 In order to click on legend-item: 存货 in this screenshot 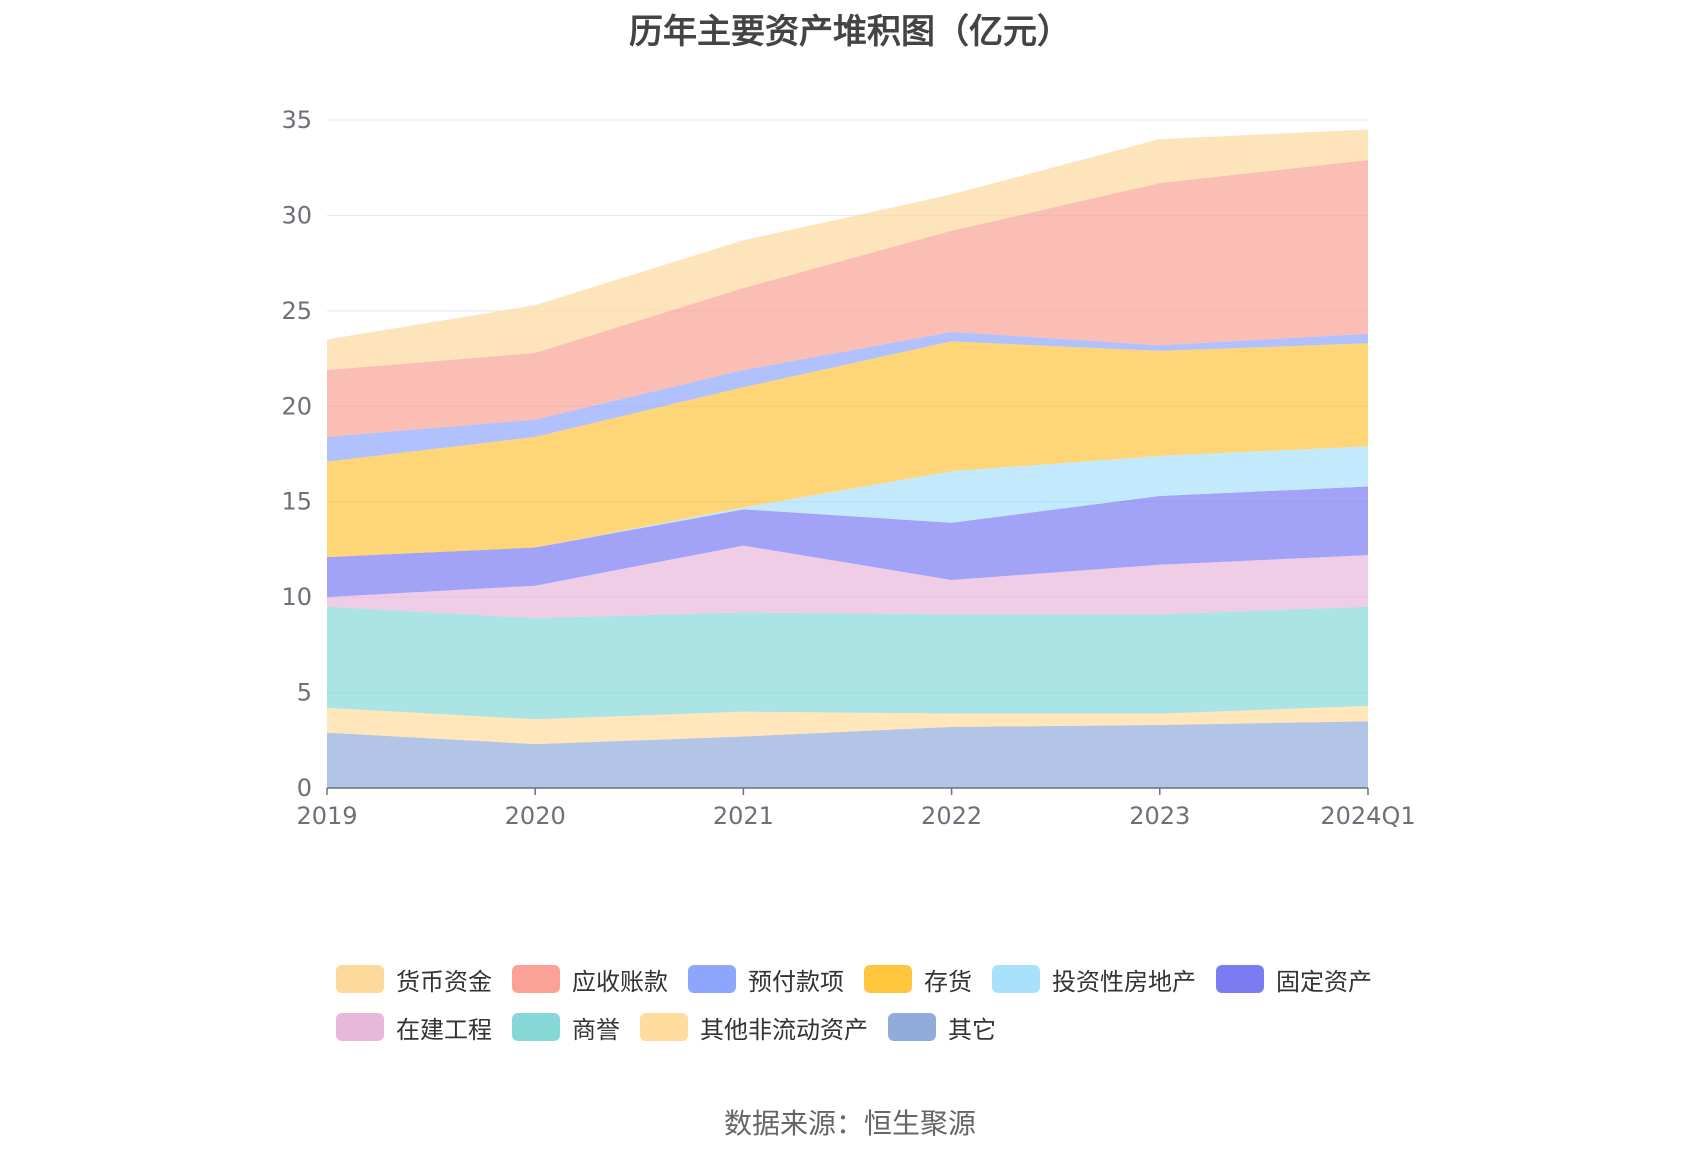, I will do `click(918, 979)`.